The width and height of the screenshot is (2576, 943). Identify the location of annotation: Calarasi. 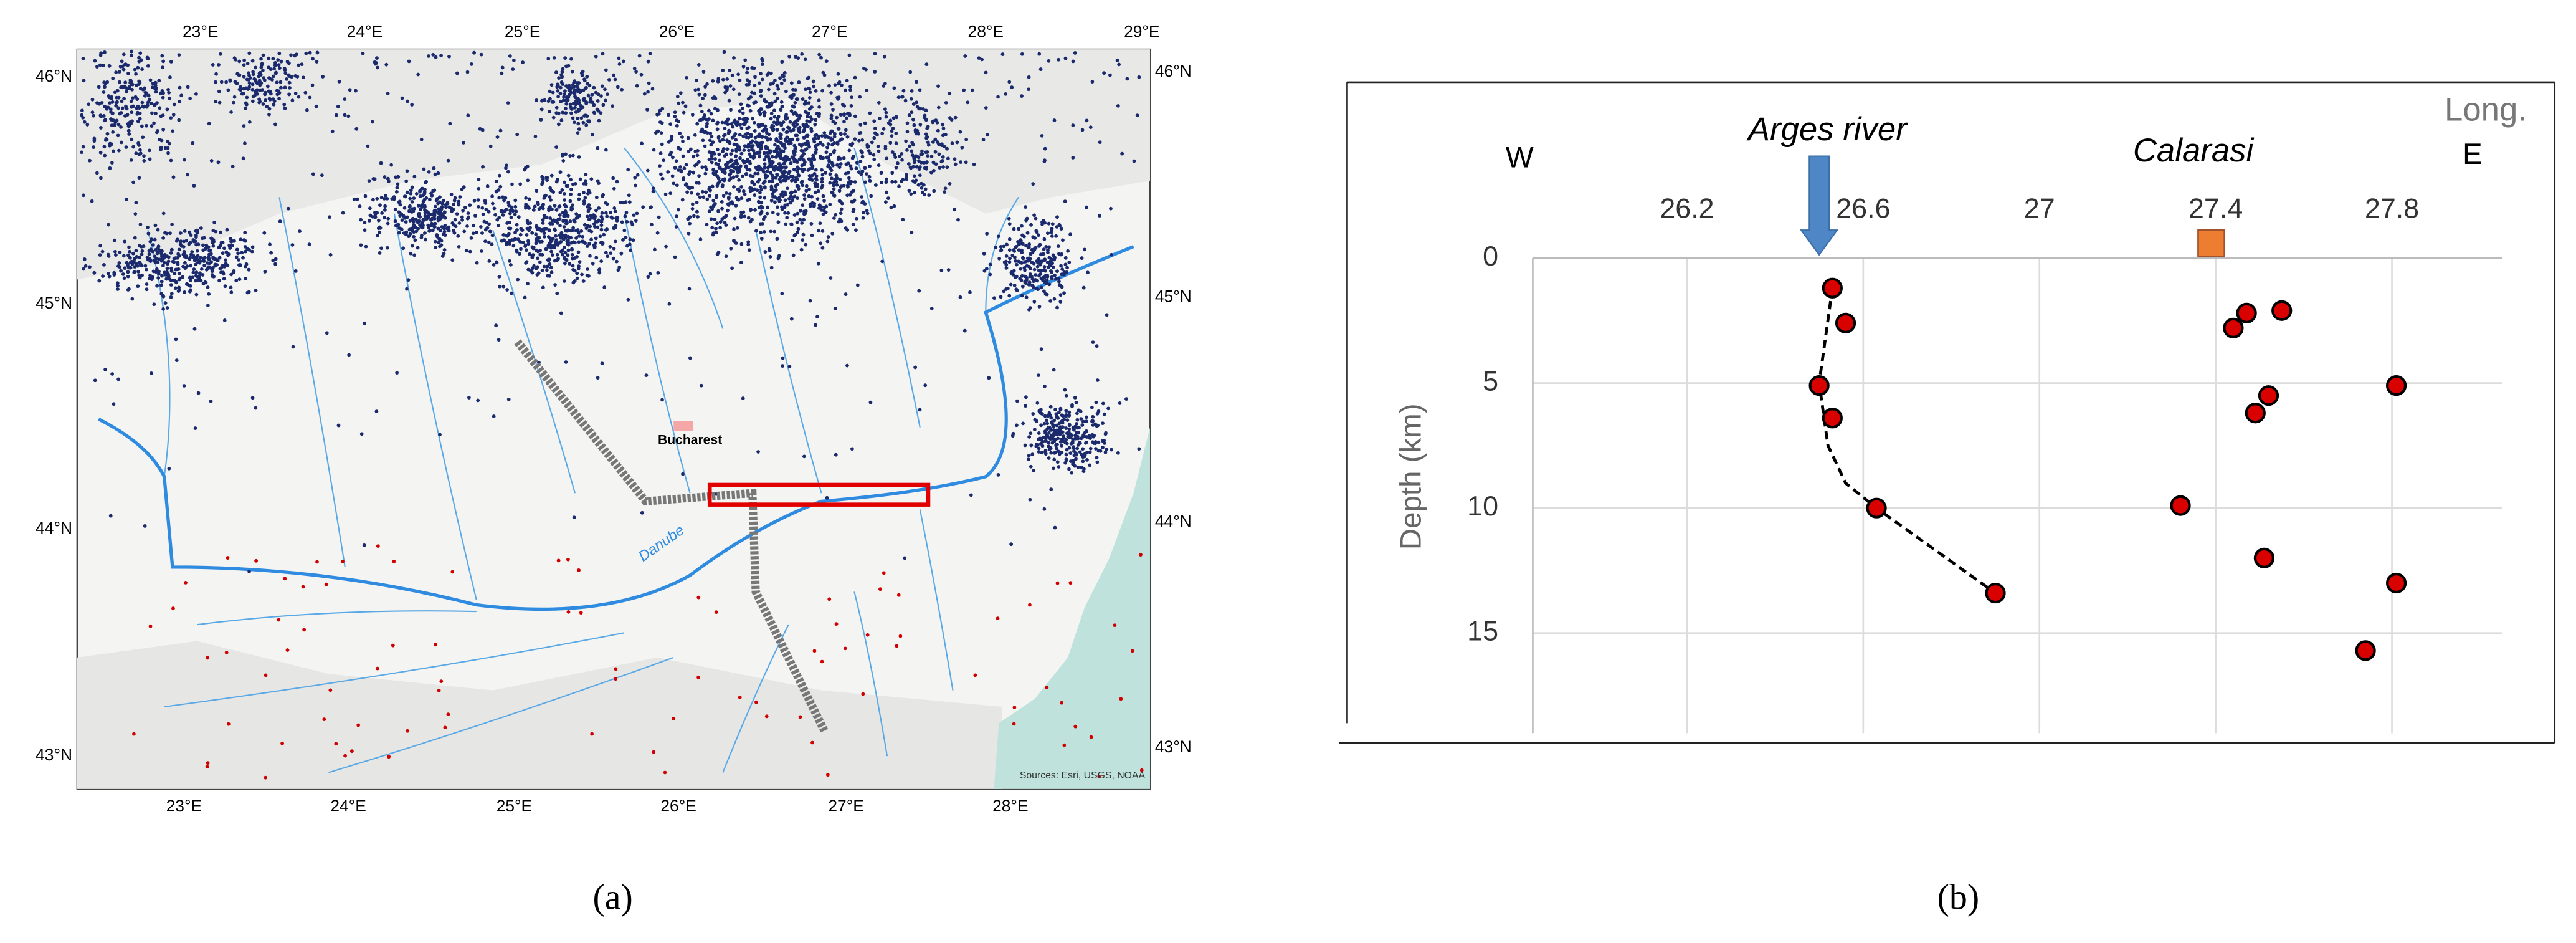
(2194, 150).